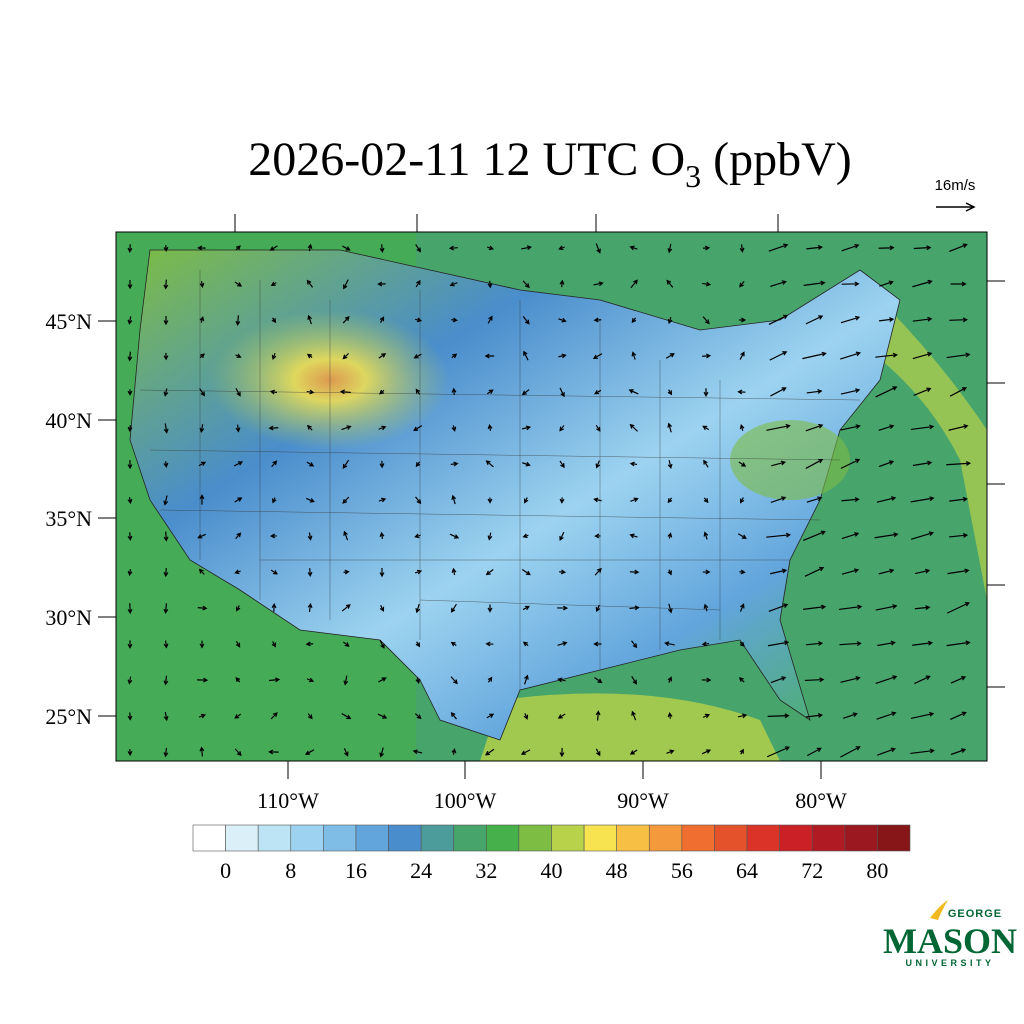 The image size is (1024, 1024). I want to click on lon-label: 110°W, so click(288, 800).